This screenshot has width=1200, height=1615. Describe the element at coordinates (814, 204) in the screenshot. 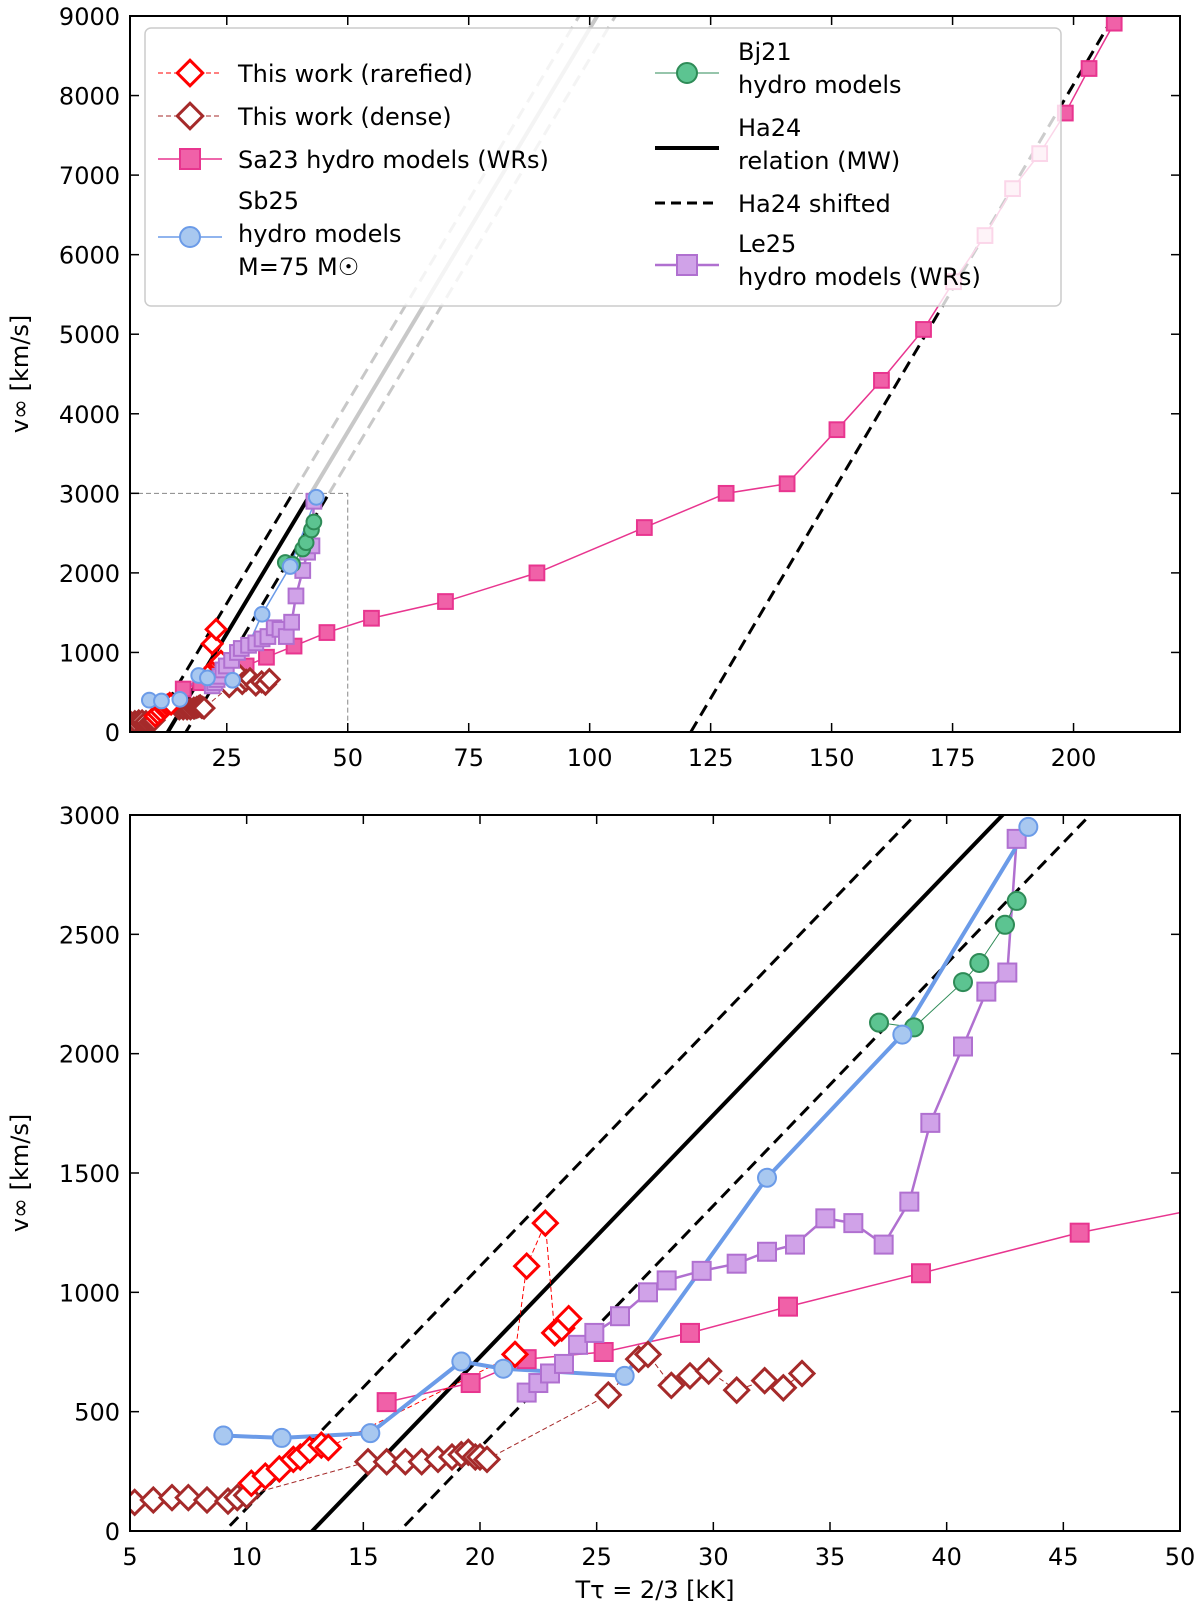

I see `legend-label-ha24-shifted: Ha24 shifted` at that location.